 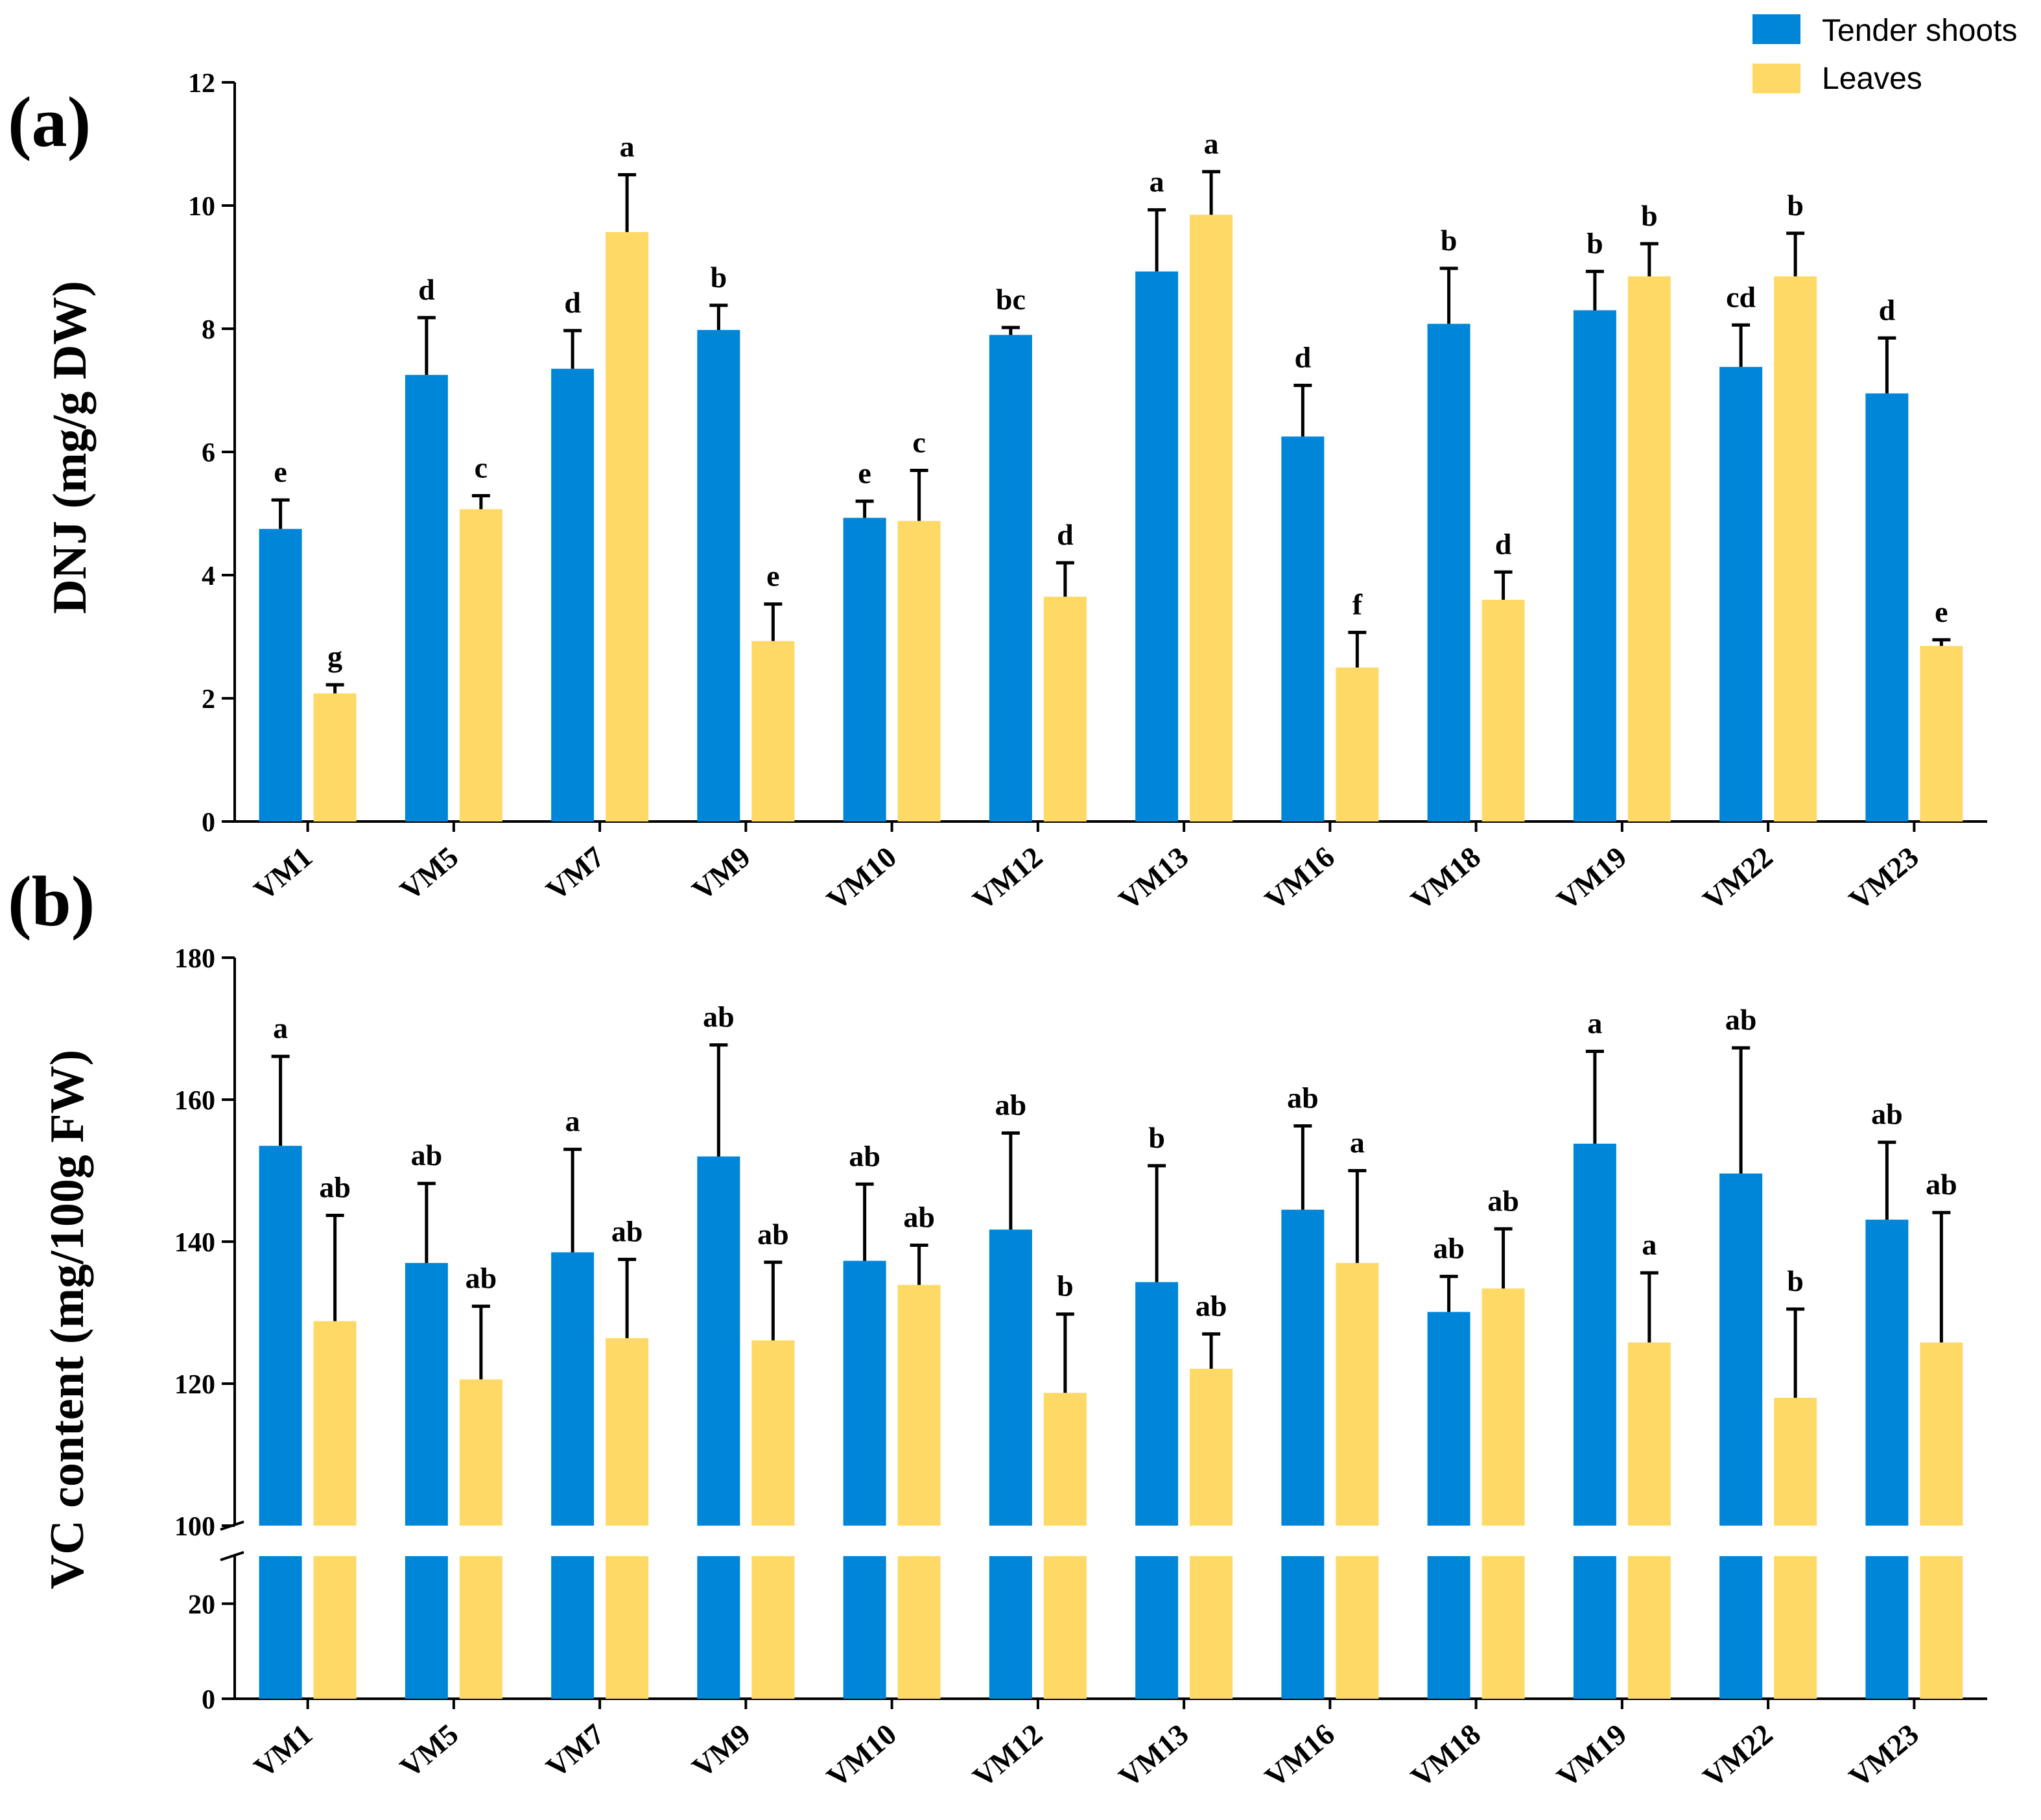 I want to click on bar-a-tender-vm7, so click(x=573, y=595).